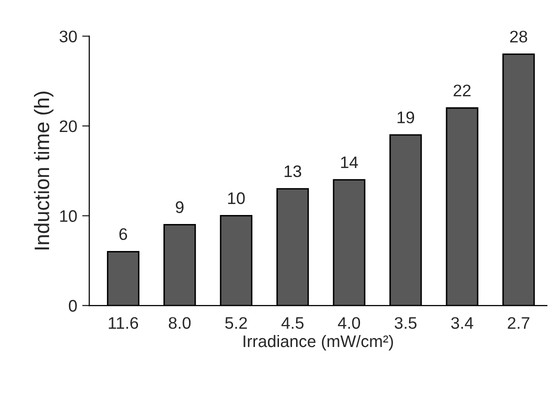 The height and width of the screenshot is (402, 558). I want to click on x-axis-title: Irradiance (mW/cm²), so click(318, 342).